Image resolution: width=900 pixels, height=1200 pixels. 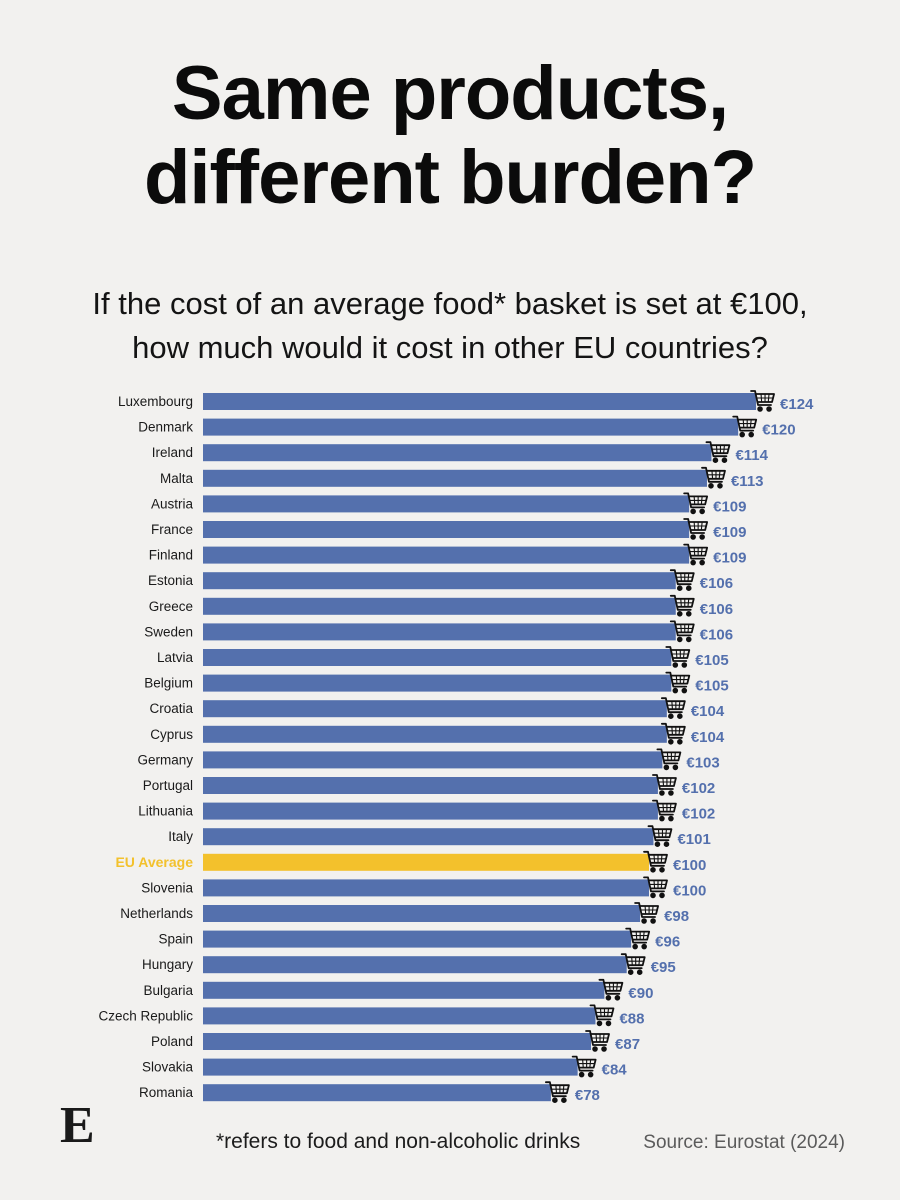 What do you see at coordinates (168, 1067) in the screenshot?
I see `category-label-slovakia: Slovakia` at bounding box center [168, 1067].